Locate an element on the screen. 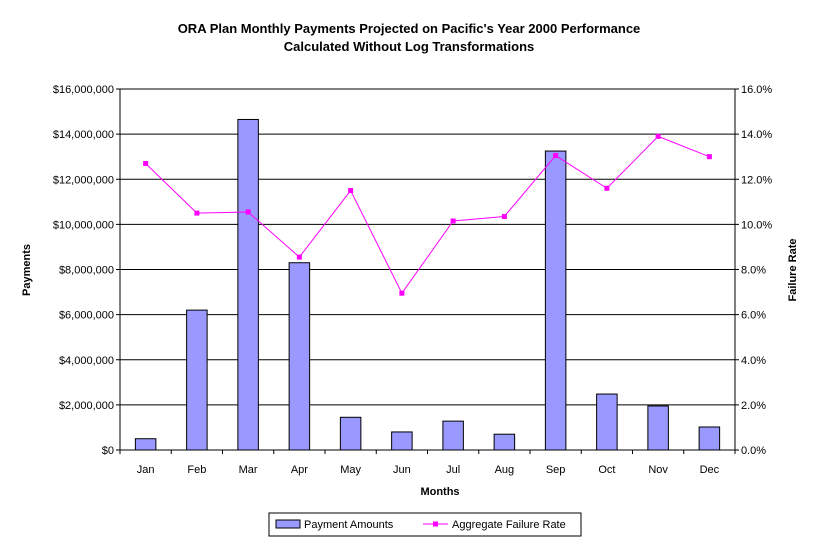 The height and width of the screenshot is (545, 819). y-tick-label: $12,000,000 is located at coordinates (83, 180).